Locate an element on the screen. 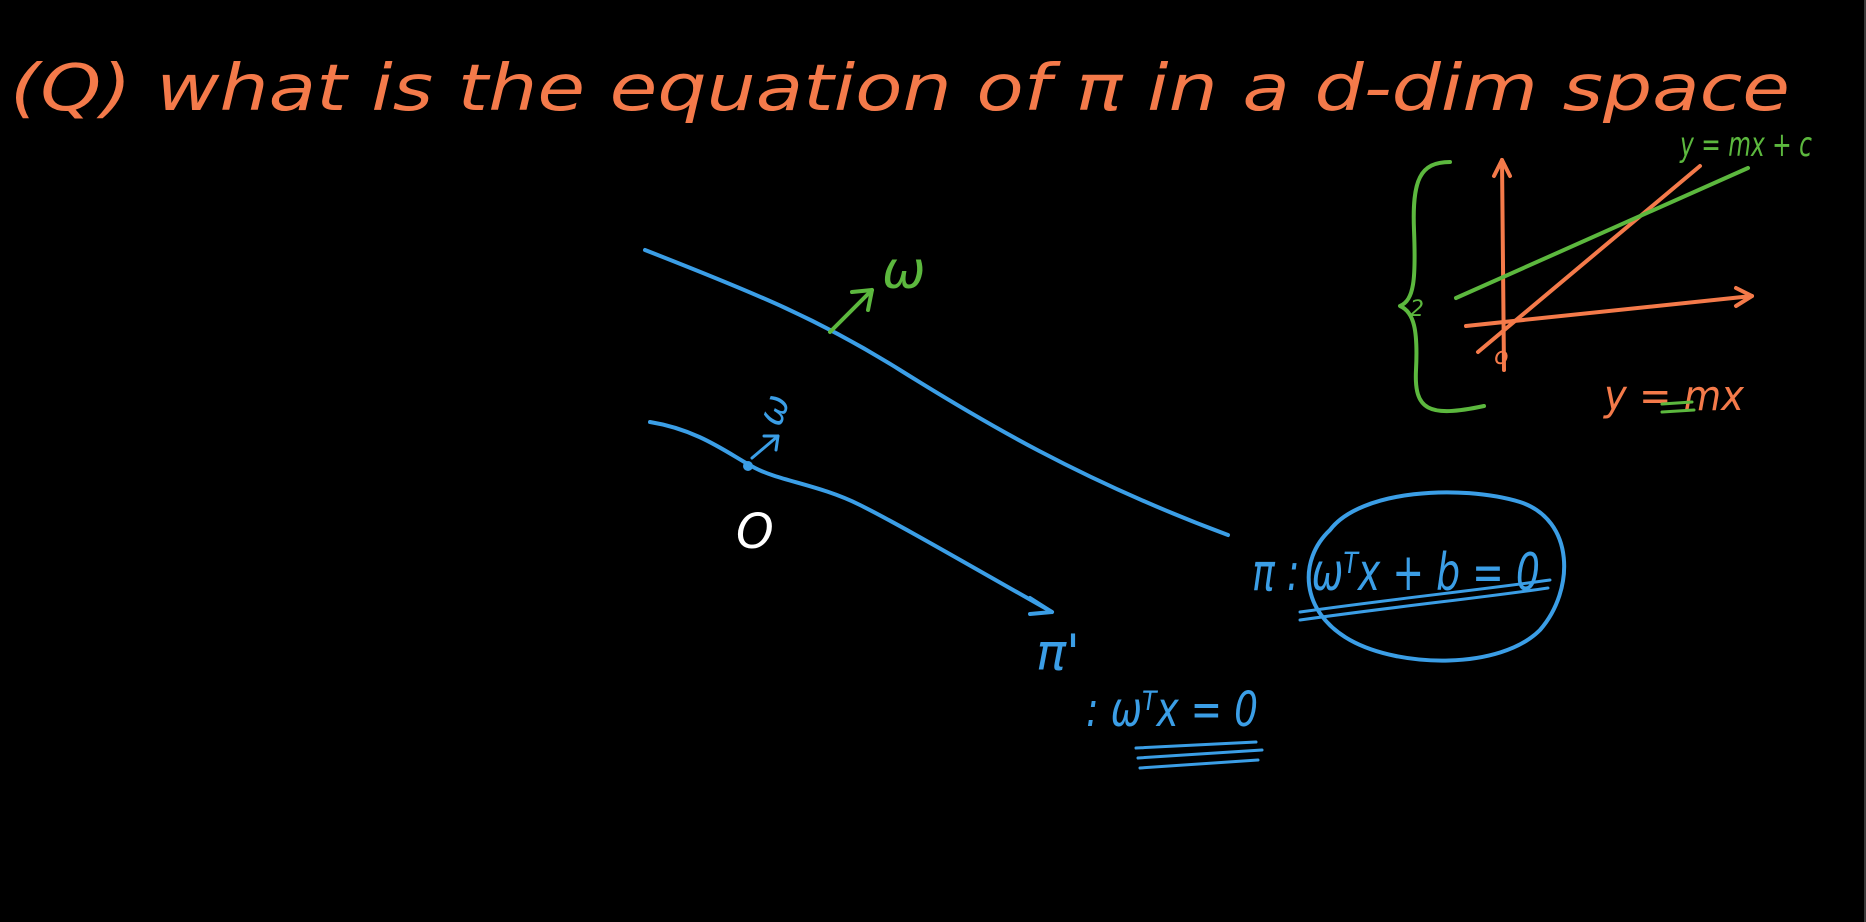  normal-vector-label: ω is located at coordinates (904, 271).